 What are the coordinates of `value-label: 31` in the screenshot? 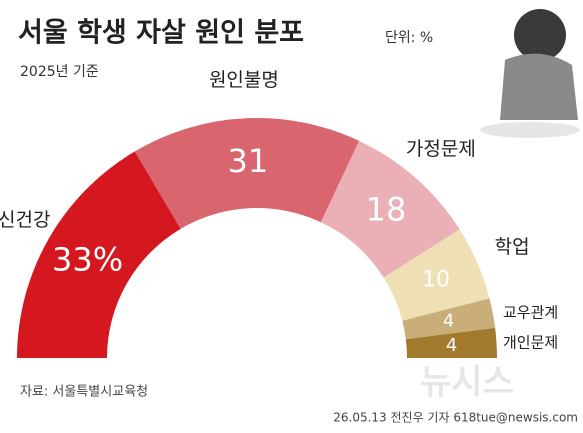 It's located at (247, 161).